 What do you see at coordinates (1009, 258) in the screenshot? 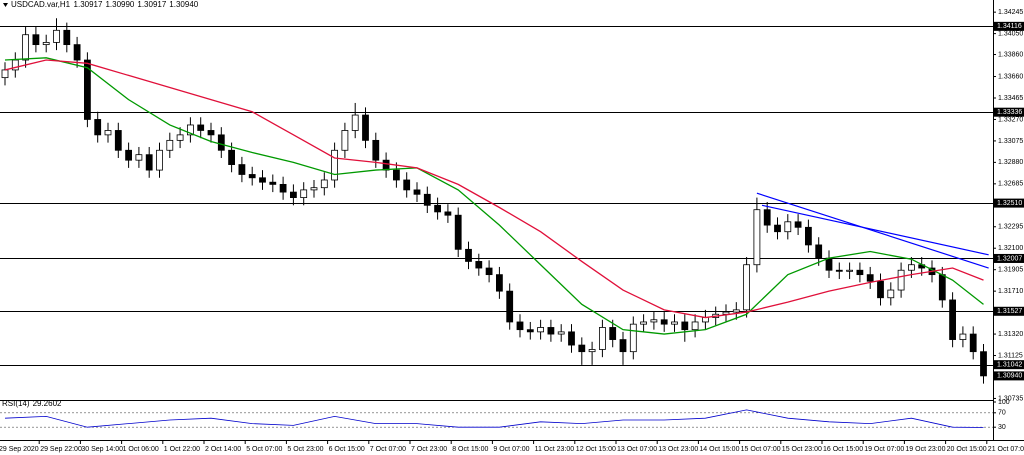
I see `level-label: 1.32007` at bounding box center [1009, 258].